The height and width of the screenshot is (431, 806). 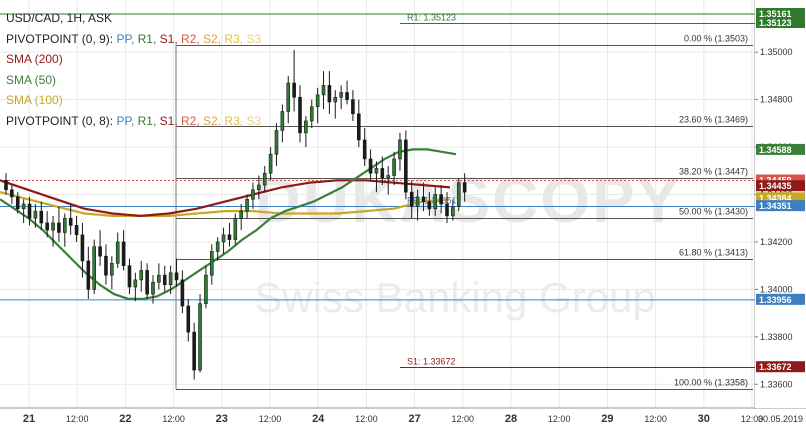 What do you see at coordinates (225, 198) in the screenshot?
I see `sma200-line` at bounding box center [225, 198].